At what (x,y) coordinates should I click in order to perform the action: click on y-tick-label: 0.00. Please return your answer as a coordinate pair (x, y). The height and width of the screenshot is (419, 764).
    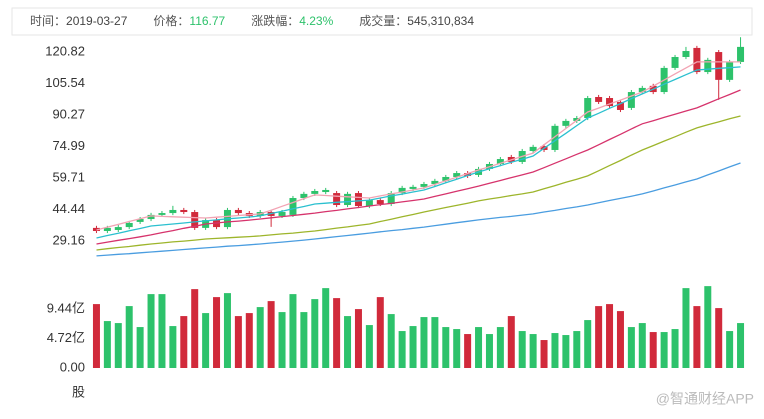
    Looking at the image, I should click on (72, 366).